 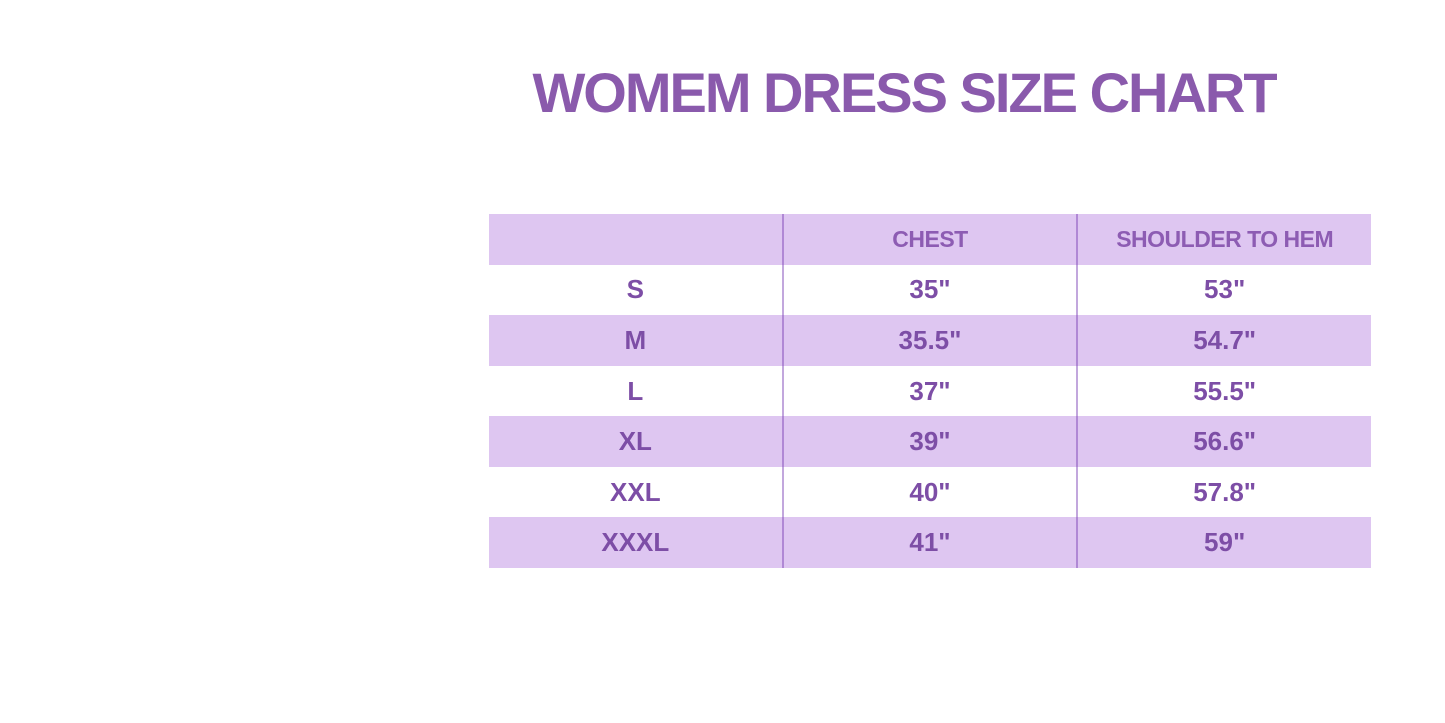 What do you see at coordinates (635, 441) in the screenshot?
I see `size-label: XL` at bounding box center [635, 441].